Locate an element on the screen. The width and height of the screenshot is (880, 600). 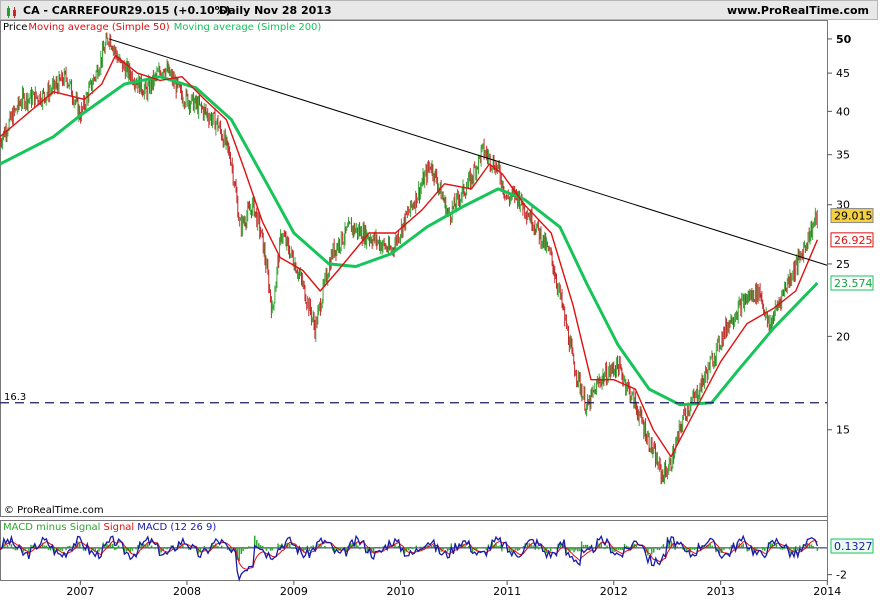
legend-price: Price is located at coordinates (15, 27).